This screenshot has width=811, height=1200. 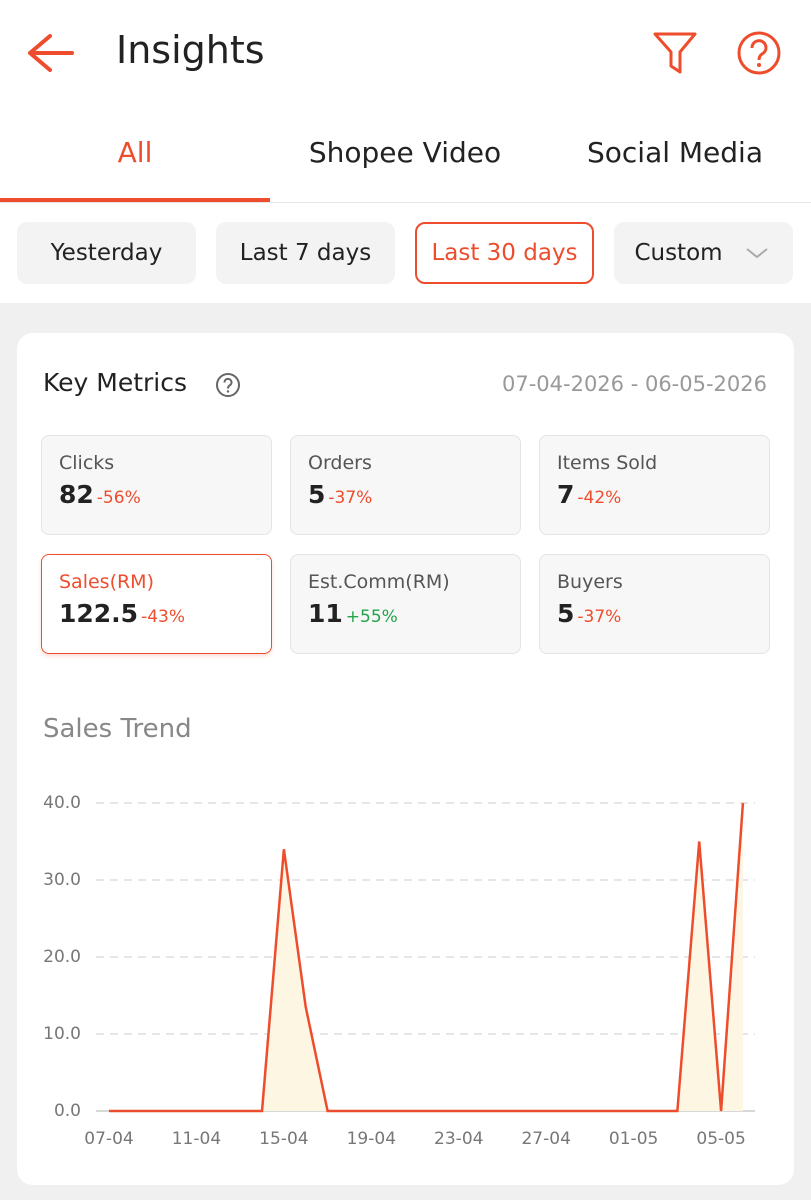 I want to click on metric-card: Items Sold 7 -42%, so click(x=654, y=485).